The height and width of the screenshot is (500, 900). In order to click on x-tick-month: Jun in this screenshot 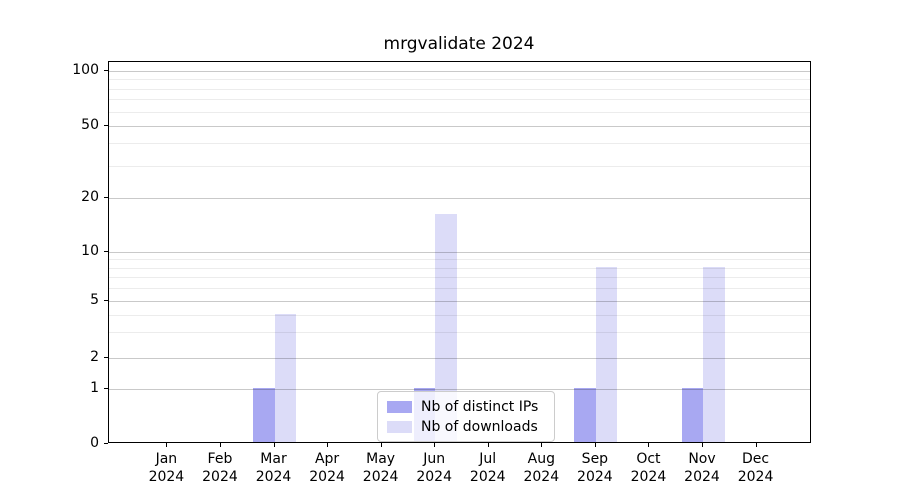, I will do `click(434, 459)`.